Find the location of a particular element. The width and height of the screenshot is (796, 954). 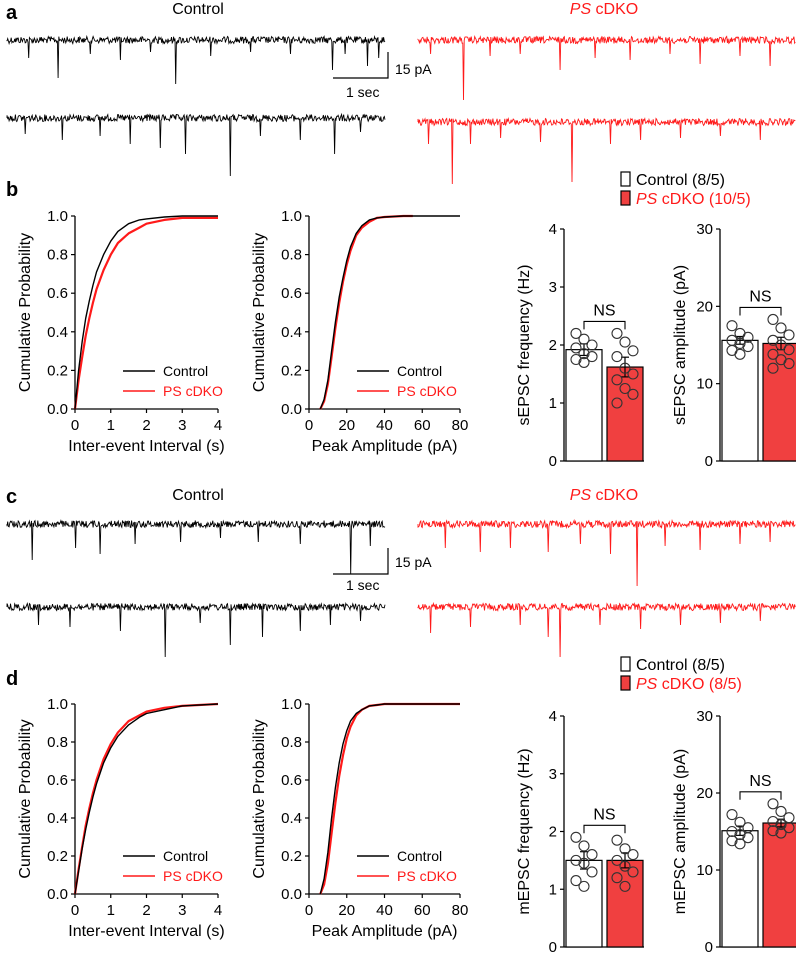

trace-label-control-c: Control is located at coordinates (198, 495).